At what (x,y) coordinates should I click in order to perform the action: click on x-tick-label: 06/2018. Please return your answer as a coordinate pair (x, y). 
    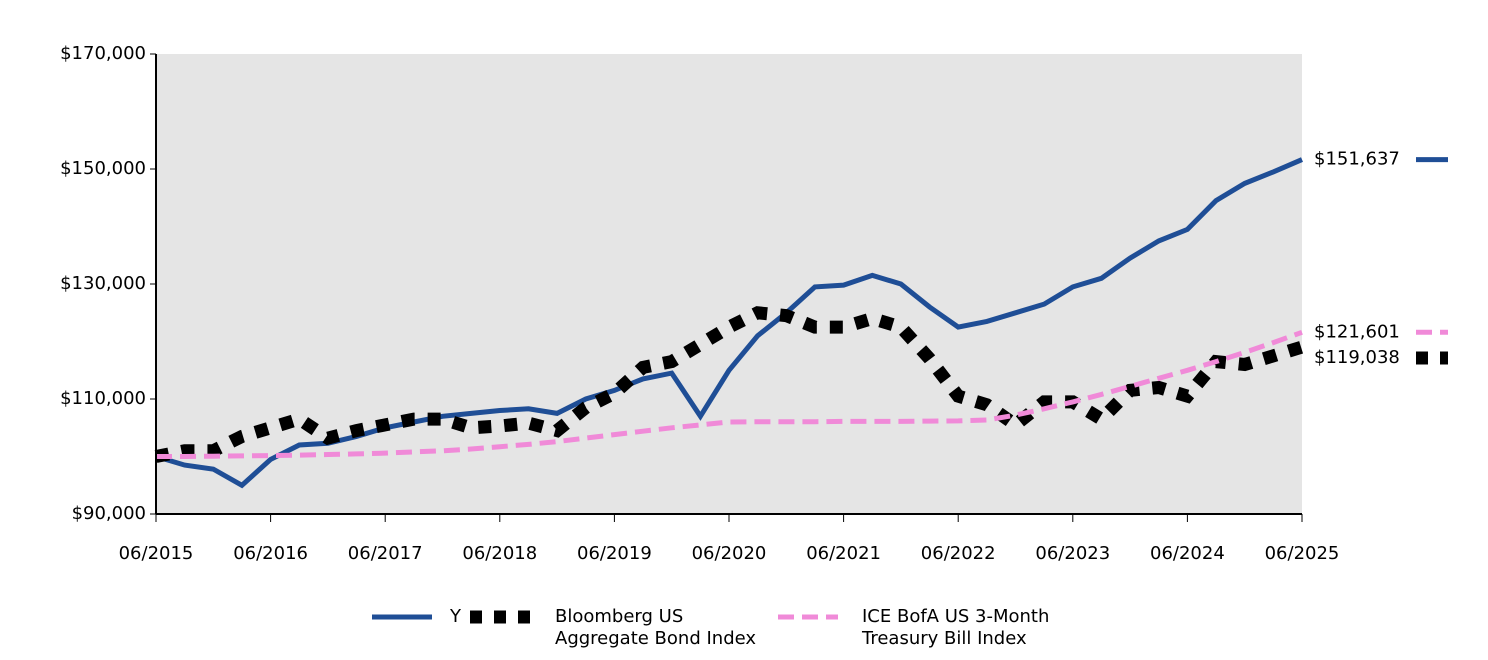
    Looking at the image, I should click on (499, 553).